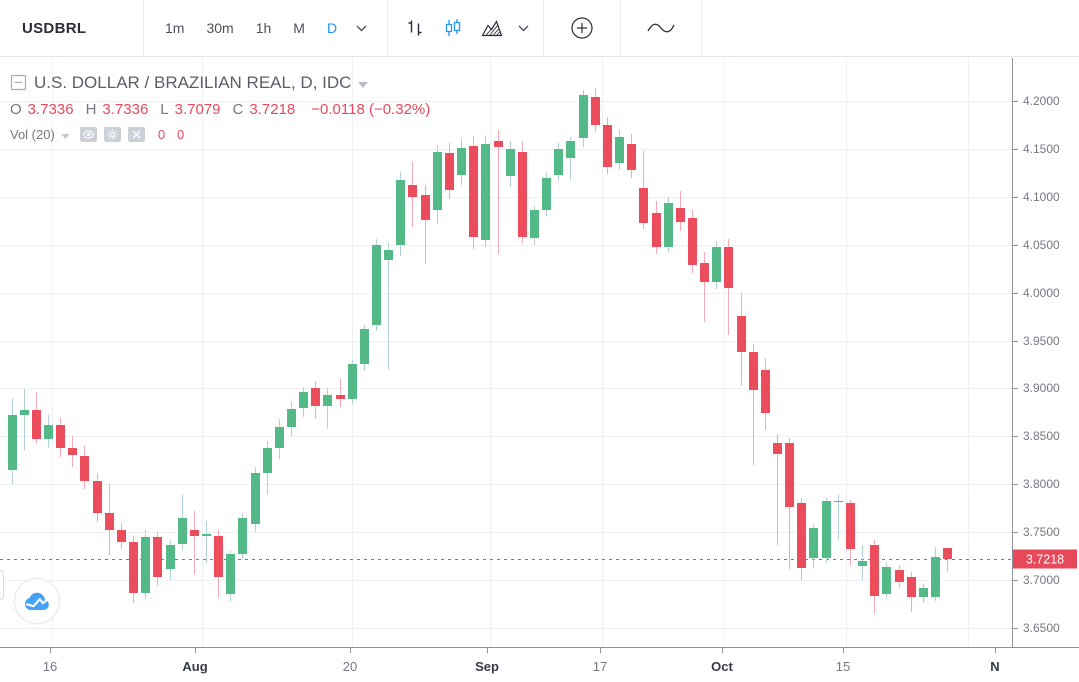 This screenshot has height=682, width=1079. I want to click on chart-type-group, so click(465, 28).